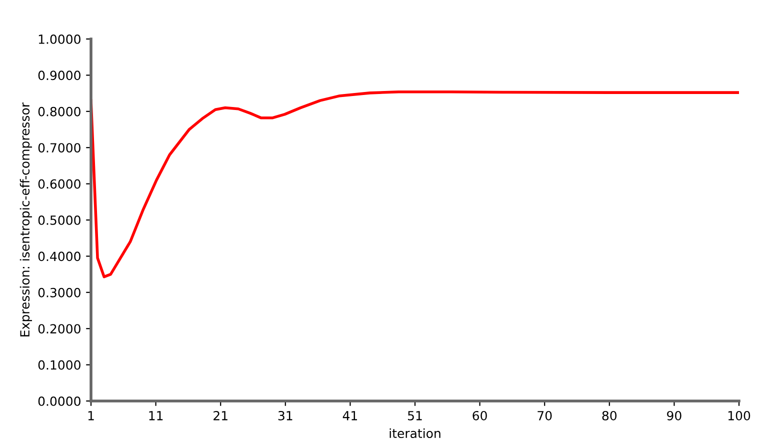 The height and width of the screenshot is (440, 771). Describe the element at coordinates (91, 415) in the screenshot. I see `x-tick-label: 1` at that location.